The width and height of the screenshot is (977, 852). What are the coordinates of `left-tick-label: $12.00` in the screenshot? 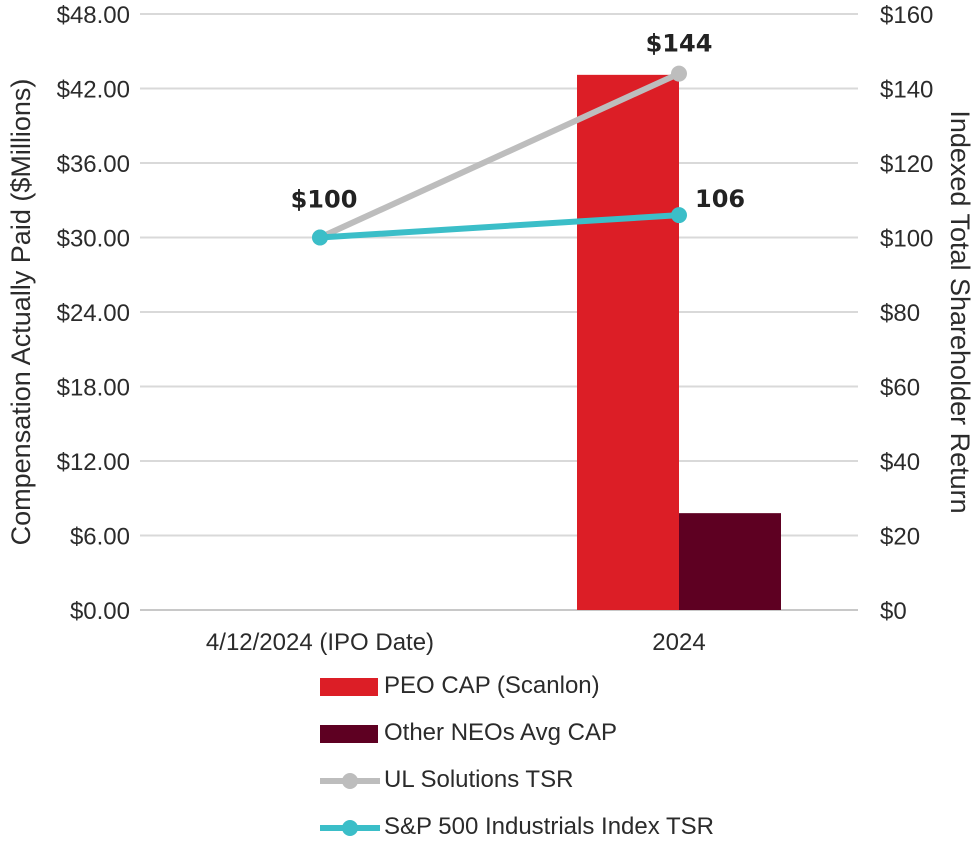 It's located at (93, 462).